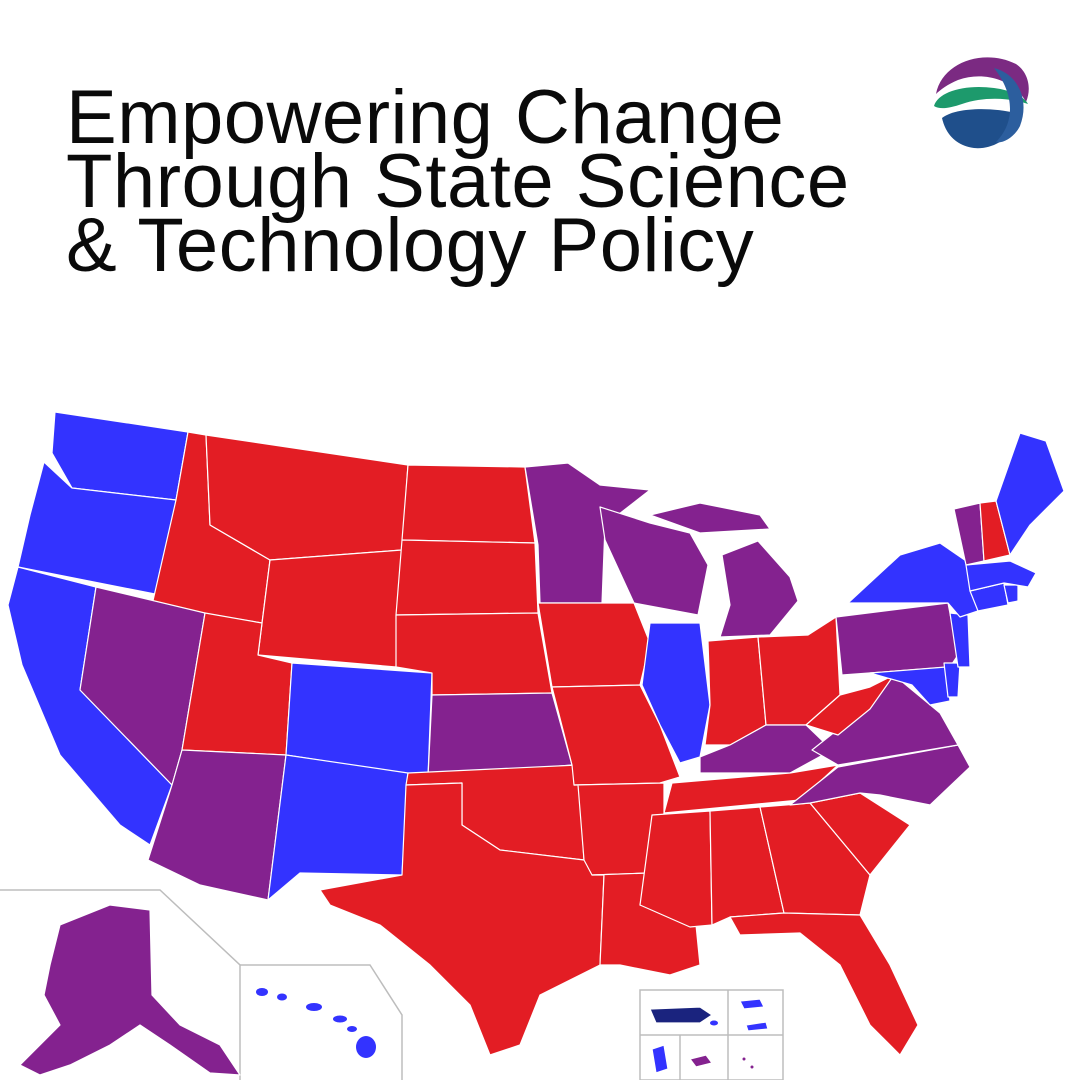  I want to click on headline-line-2: Through State Science, so click(458, 181).